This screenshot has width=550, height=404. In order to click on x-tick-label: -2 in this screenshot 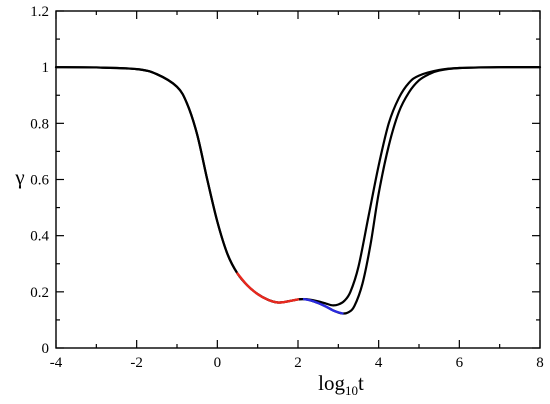, I will do `click(136, 363)`.